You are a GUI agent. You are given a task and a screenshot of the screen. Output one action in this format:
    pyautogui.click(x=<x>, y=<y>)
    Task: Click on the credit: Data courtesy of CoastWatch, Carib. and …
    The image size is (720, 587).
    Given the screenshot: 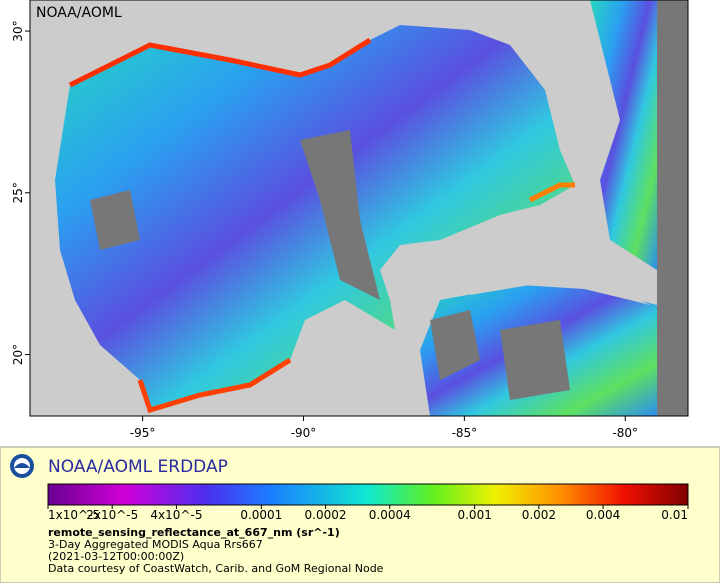 What is the action you would take?
    pyautogui.click(x=216, y=568)
    